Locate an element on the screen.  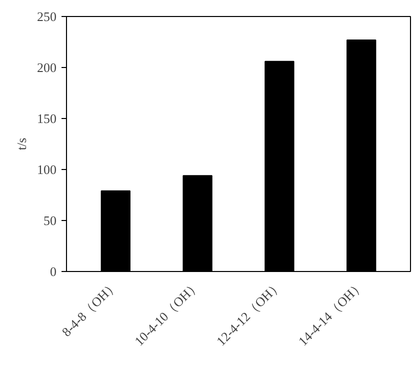
y-tick-label: 200 is located at coordinates (46, 67).